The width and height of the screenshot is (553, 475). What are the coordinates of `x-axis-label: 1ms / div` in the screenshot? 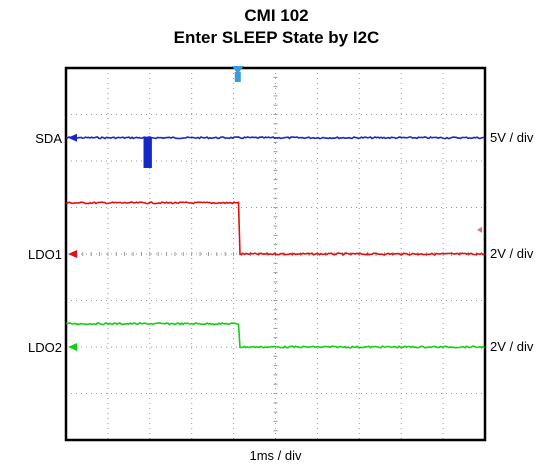 It's located at (275, 455).